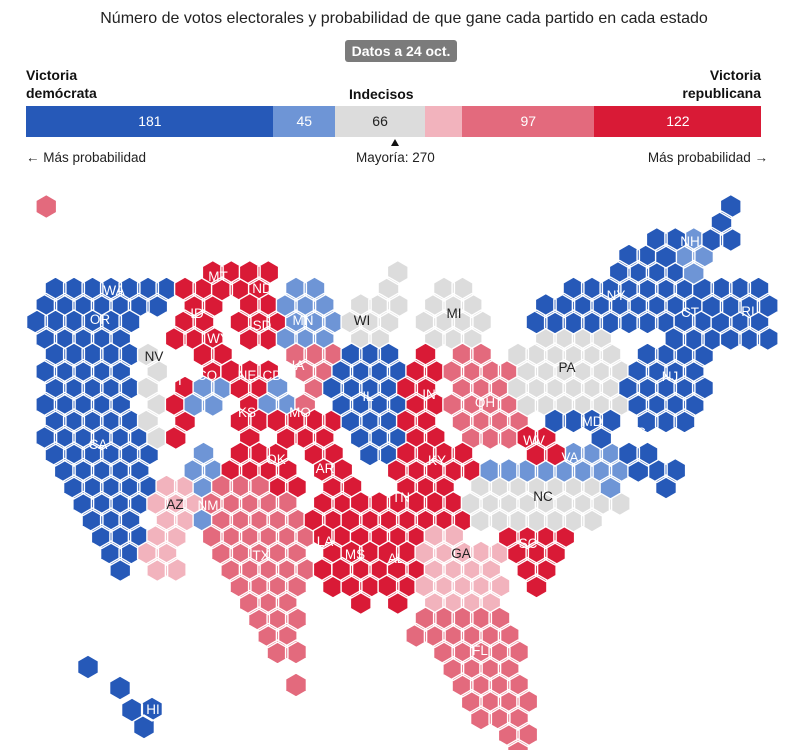 This screenshot has height=750, width=808. What do you see at coordinates (259, 586) in the screenshot?
I see `state-tx` at bounding box center [259, 586].